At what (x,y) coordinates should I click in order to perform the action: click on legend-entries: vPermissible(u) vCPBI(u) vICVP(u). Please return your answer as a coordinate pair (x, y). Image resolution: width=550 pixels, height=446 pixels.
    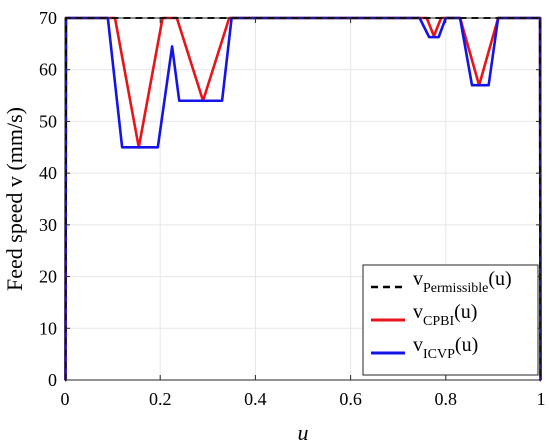
    Looking at the image, I should click on (441, 315).